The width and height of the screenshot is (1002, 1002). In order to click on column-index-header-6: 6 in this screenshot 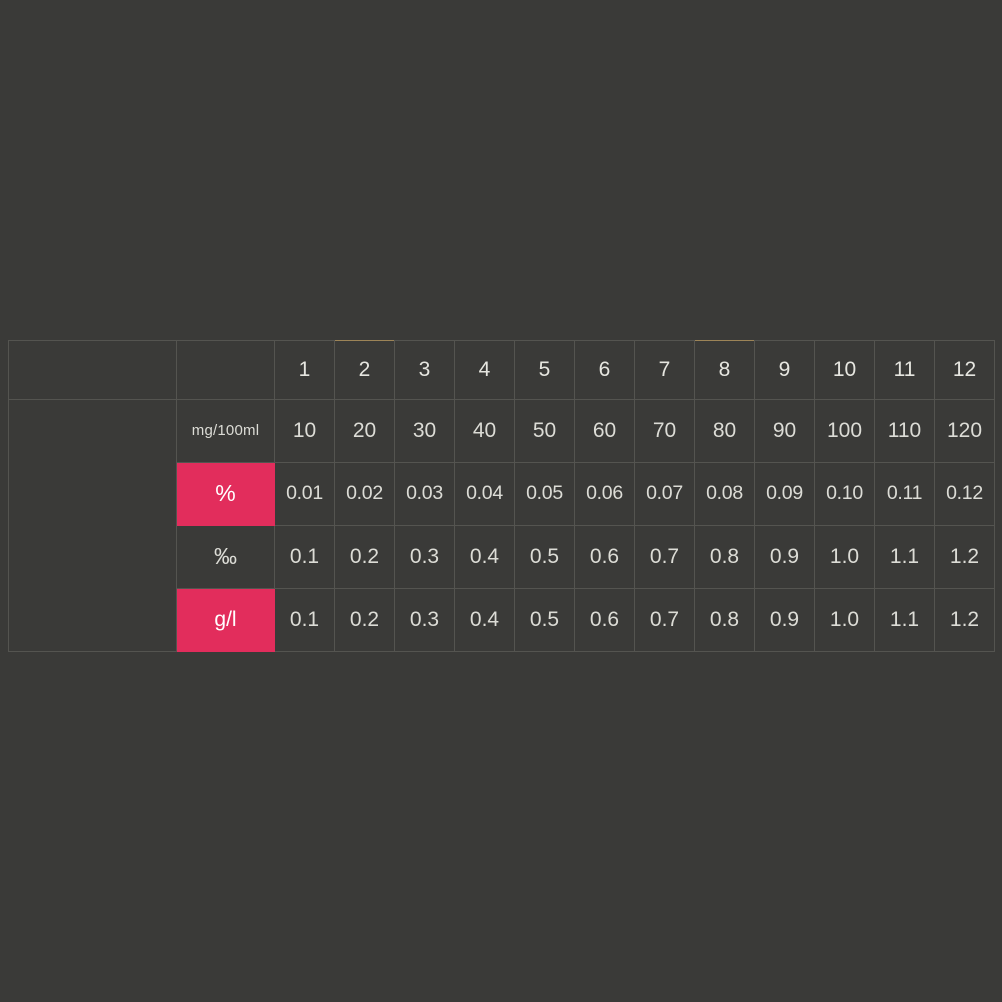, I will do `click(604, 370)`.